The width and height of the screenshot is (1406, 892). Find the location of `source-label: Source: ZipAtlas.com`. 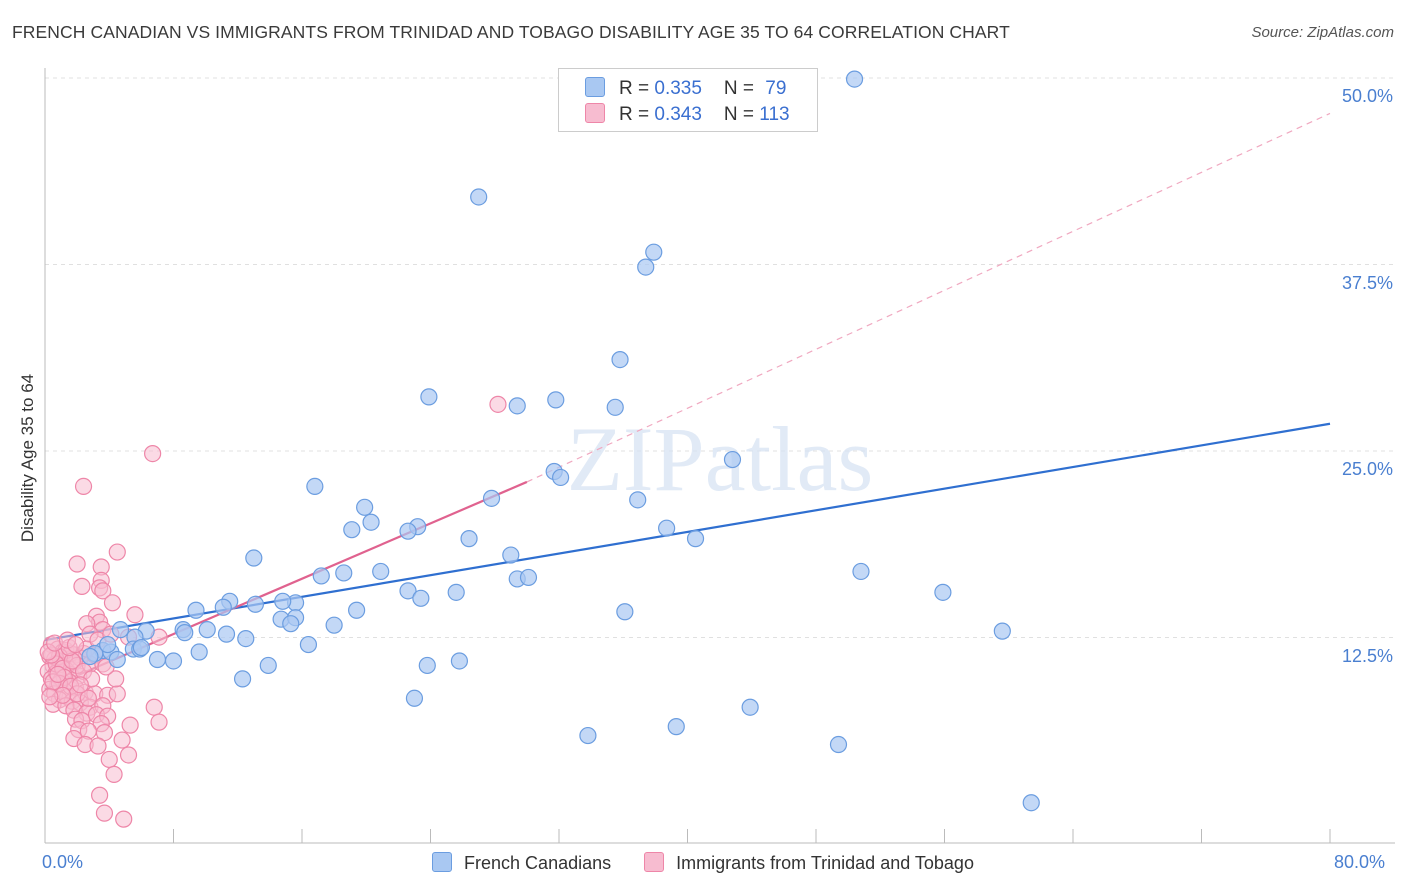

source-label: Source: ZipAtlas.com is located at coordinates (1322, 32).